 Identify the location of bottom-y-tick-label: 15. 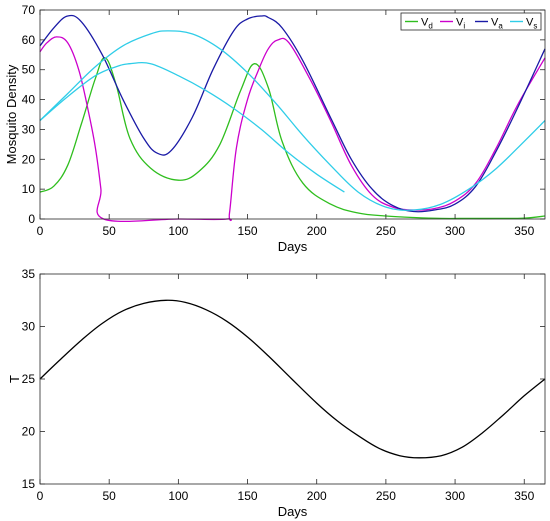
(29, 484).